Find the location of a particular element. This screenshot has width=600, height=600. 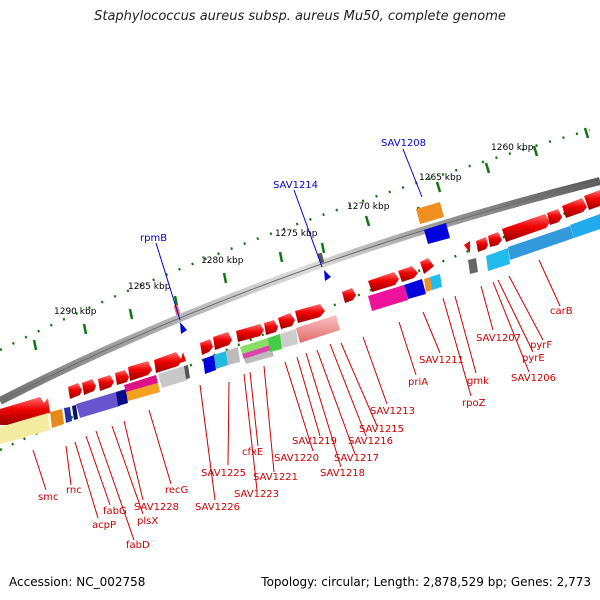

label-sav1226: SAV1226 is located at coordinates (217, 507).